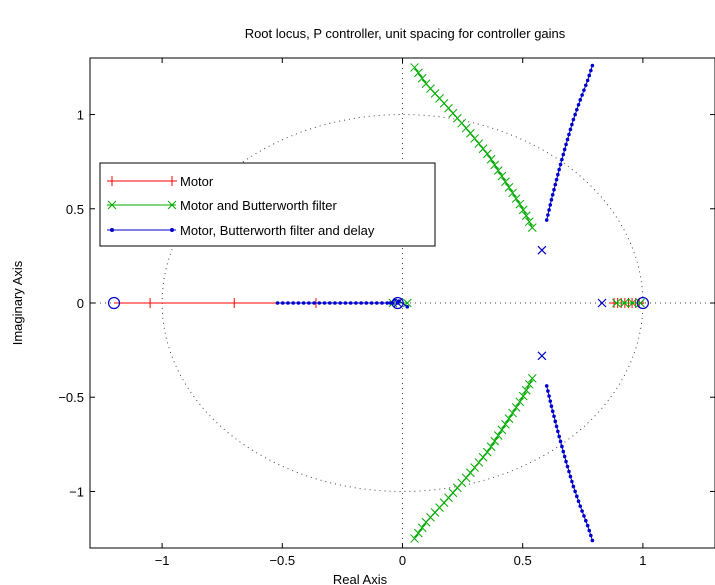  Describe the element at coordinates (197, 181) in the screenshot. I see `legend-label-motor: Motor` at that location.